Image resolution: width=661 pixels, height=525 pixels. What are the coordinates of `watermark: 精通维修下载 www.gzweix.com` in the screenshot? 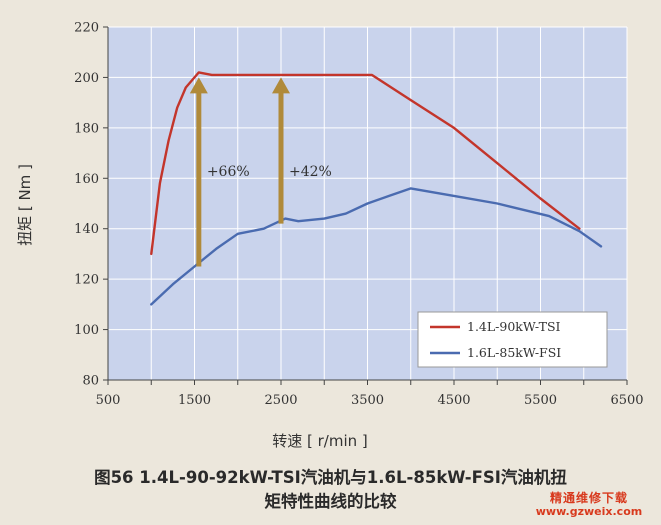 It's located at (589, 505).